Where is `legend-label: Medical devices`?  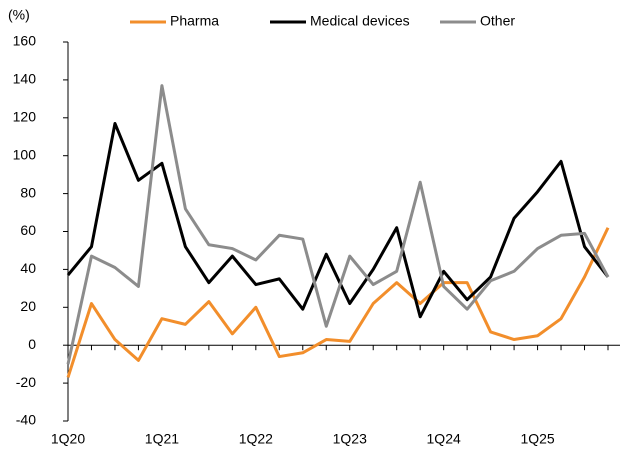
legend-label: Medical devices is located at coordinates (360, 21).